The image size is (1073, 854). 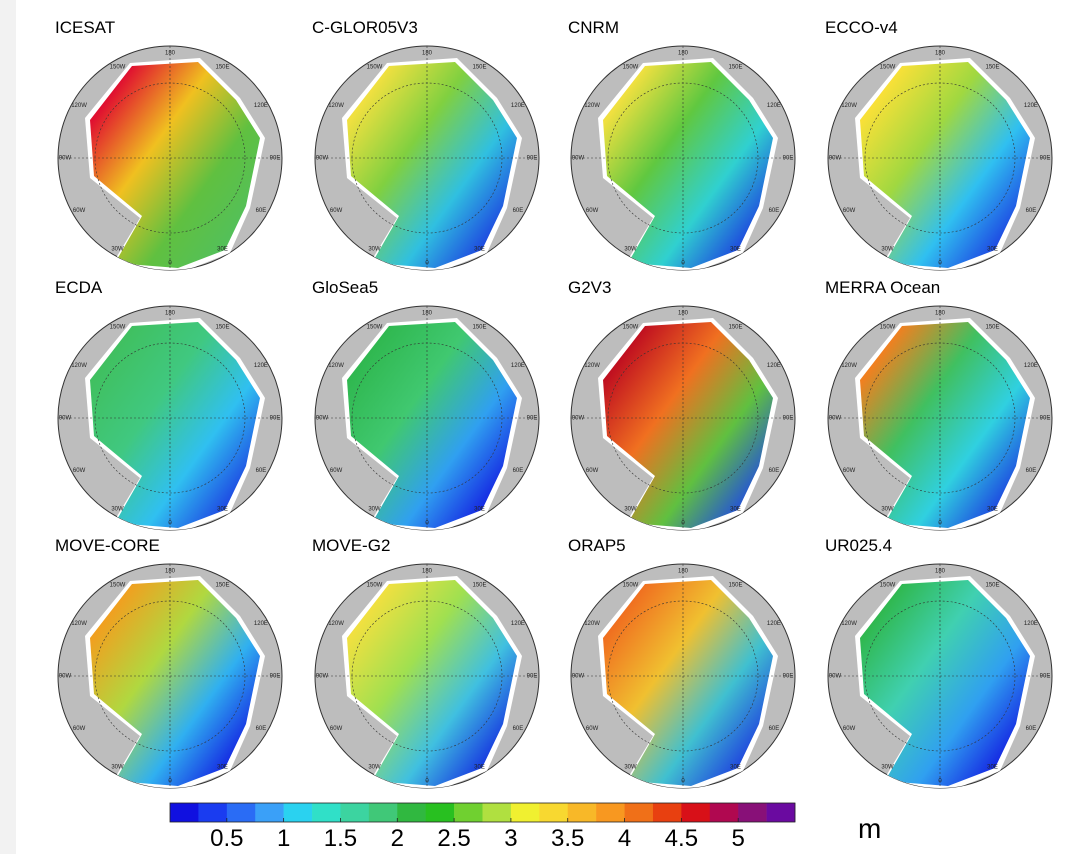 What do you see at coordinates (589, 287) in the screenshot?
I see `panel-title: G2V3` at bounding box center [589, 287].